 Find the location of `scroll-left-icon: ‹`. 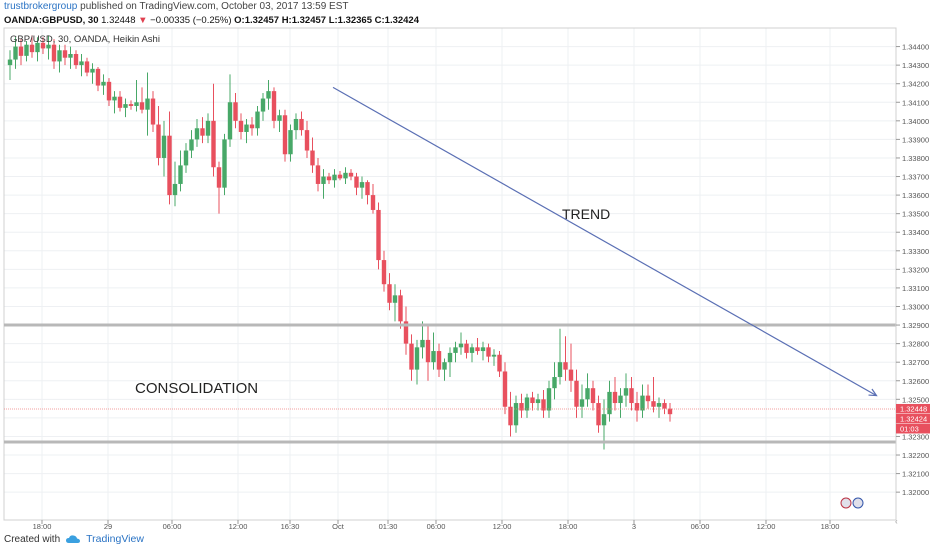

scroll-left-icon: ‹ is located at coordinates (896, 521).